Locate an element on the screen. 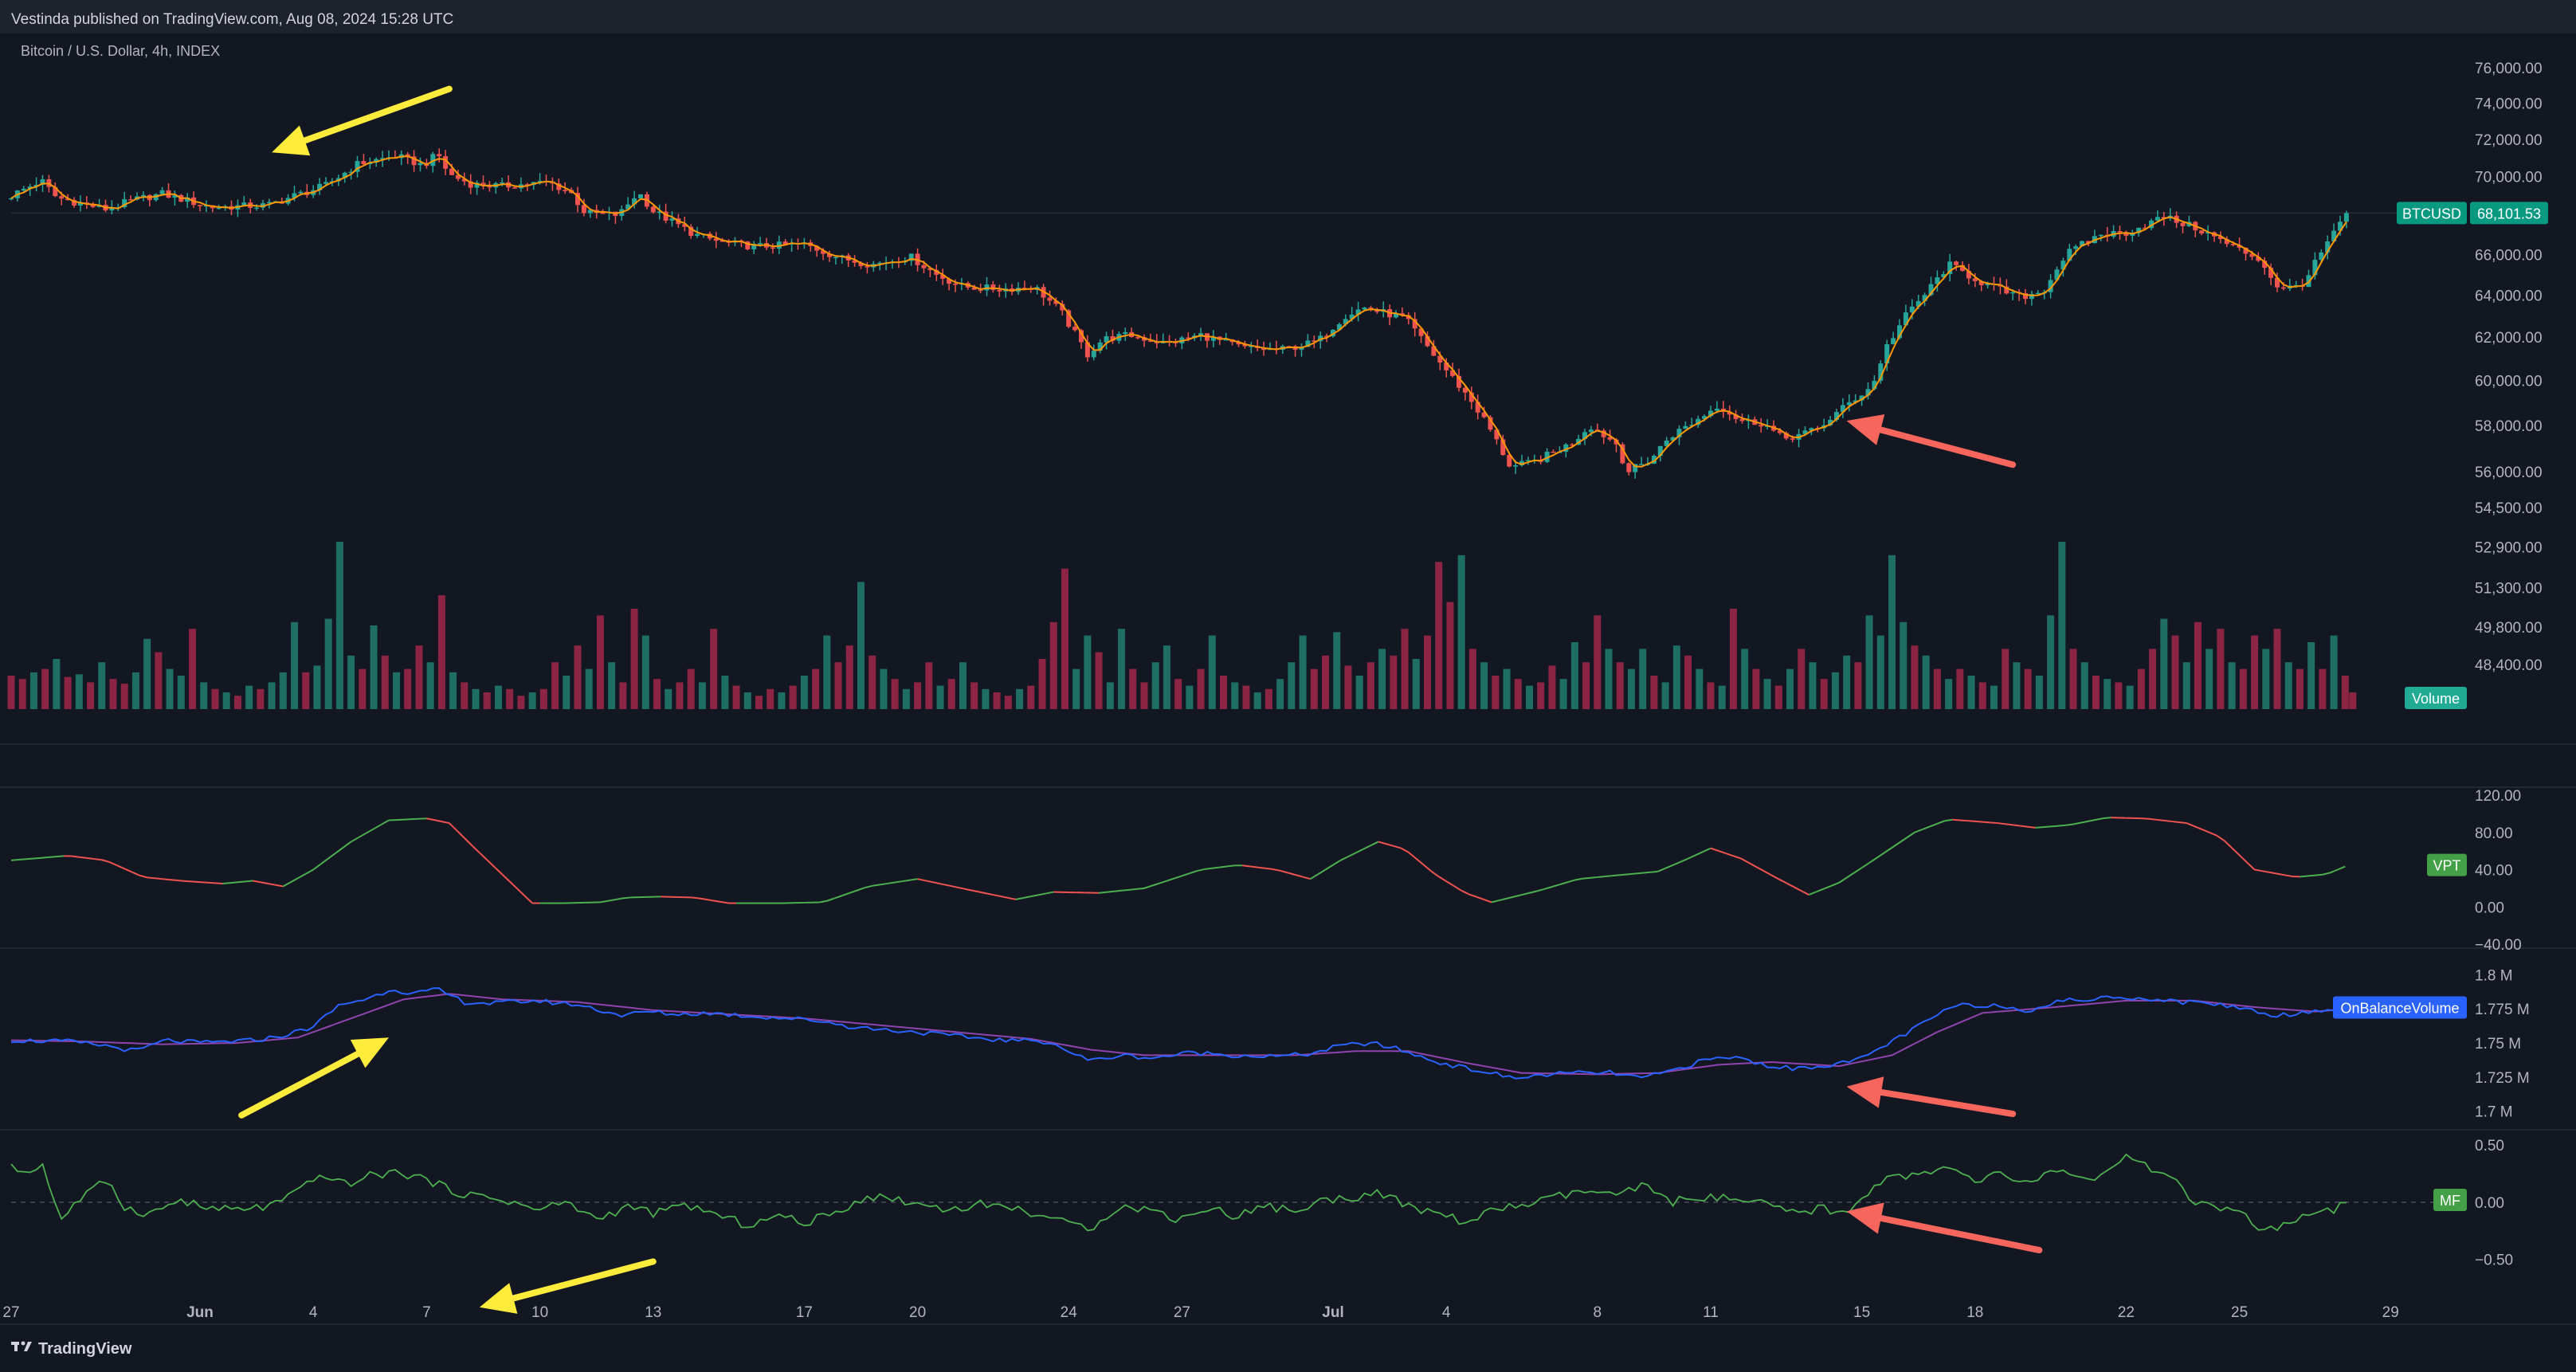  time-axis-tick: 27 is located at coordinates (10, 1312).